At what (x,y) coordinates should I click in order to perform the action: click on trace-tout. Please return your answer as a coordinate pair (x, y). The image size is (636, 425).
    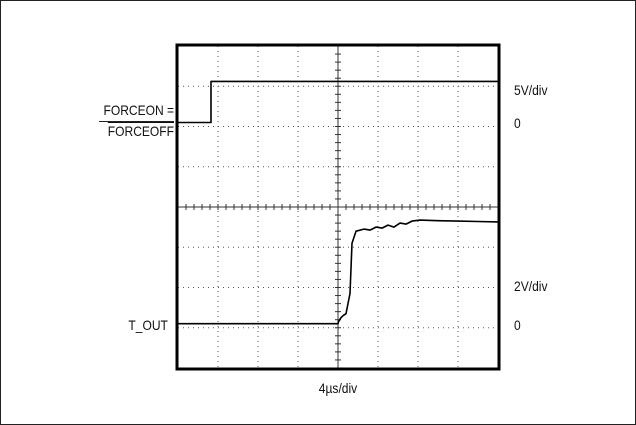
    Looking at the image, I should click on (338, 272).